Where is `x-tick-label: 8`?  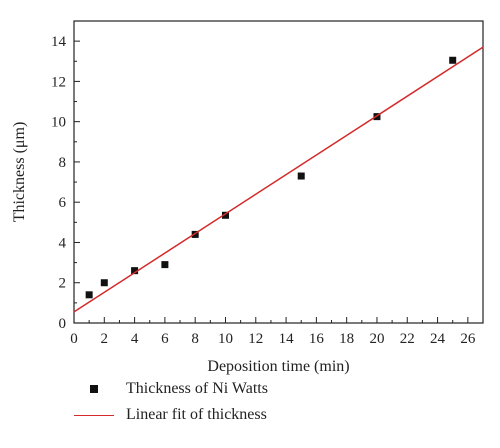 x-tick-label: 8 is located at coordinates (195, 339).